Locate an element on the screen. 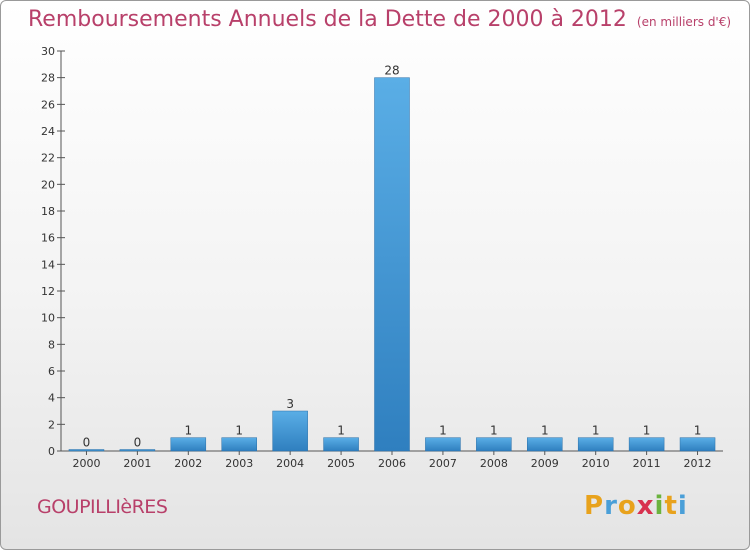 This screenshot has width=750, height=550. x-tick-label: 2000 is located at coordinates (86, 463).